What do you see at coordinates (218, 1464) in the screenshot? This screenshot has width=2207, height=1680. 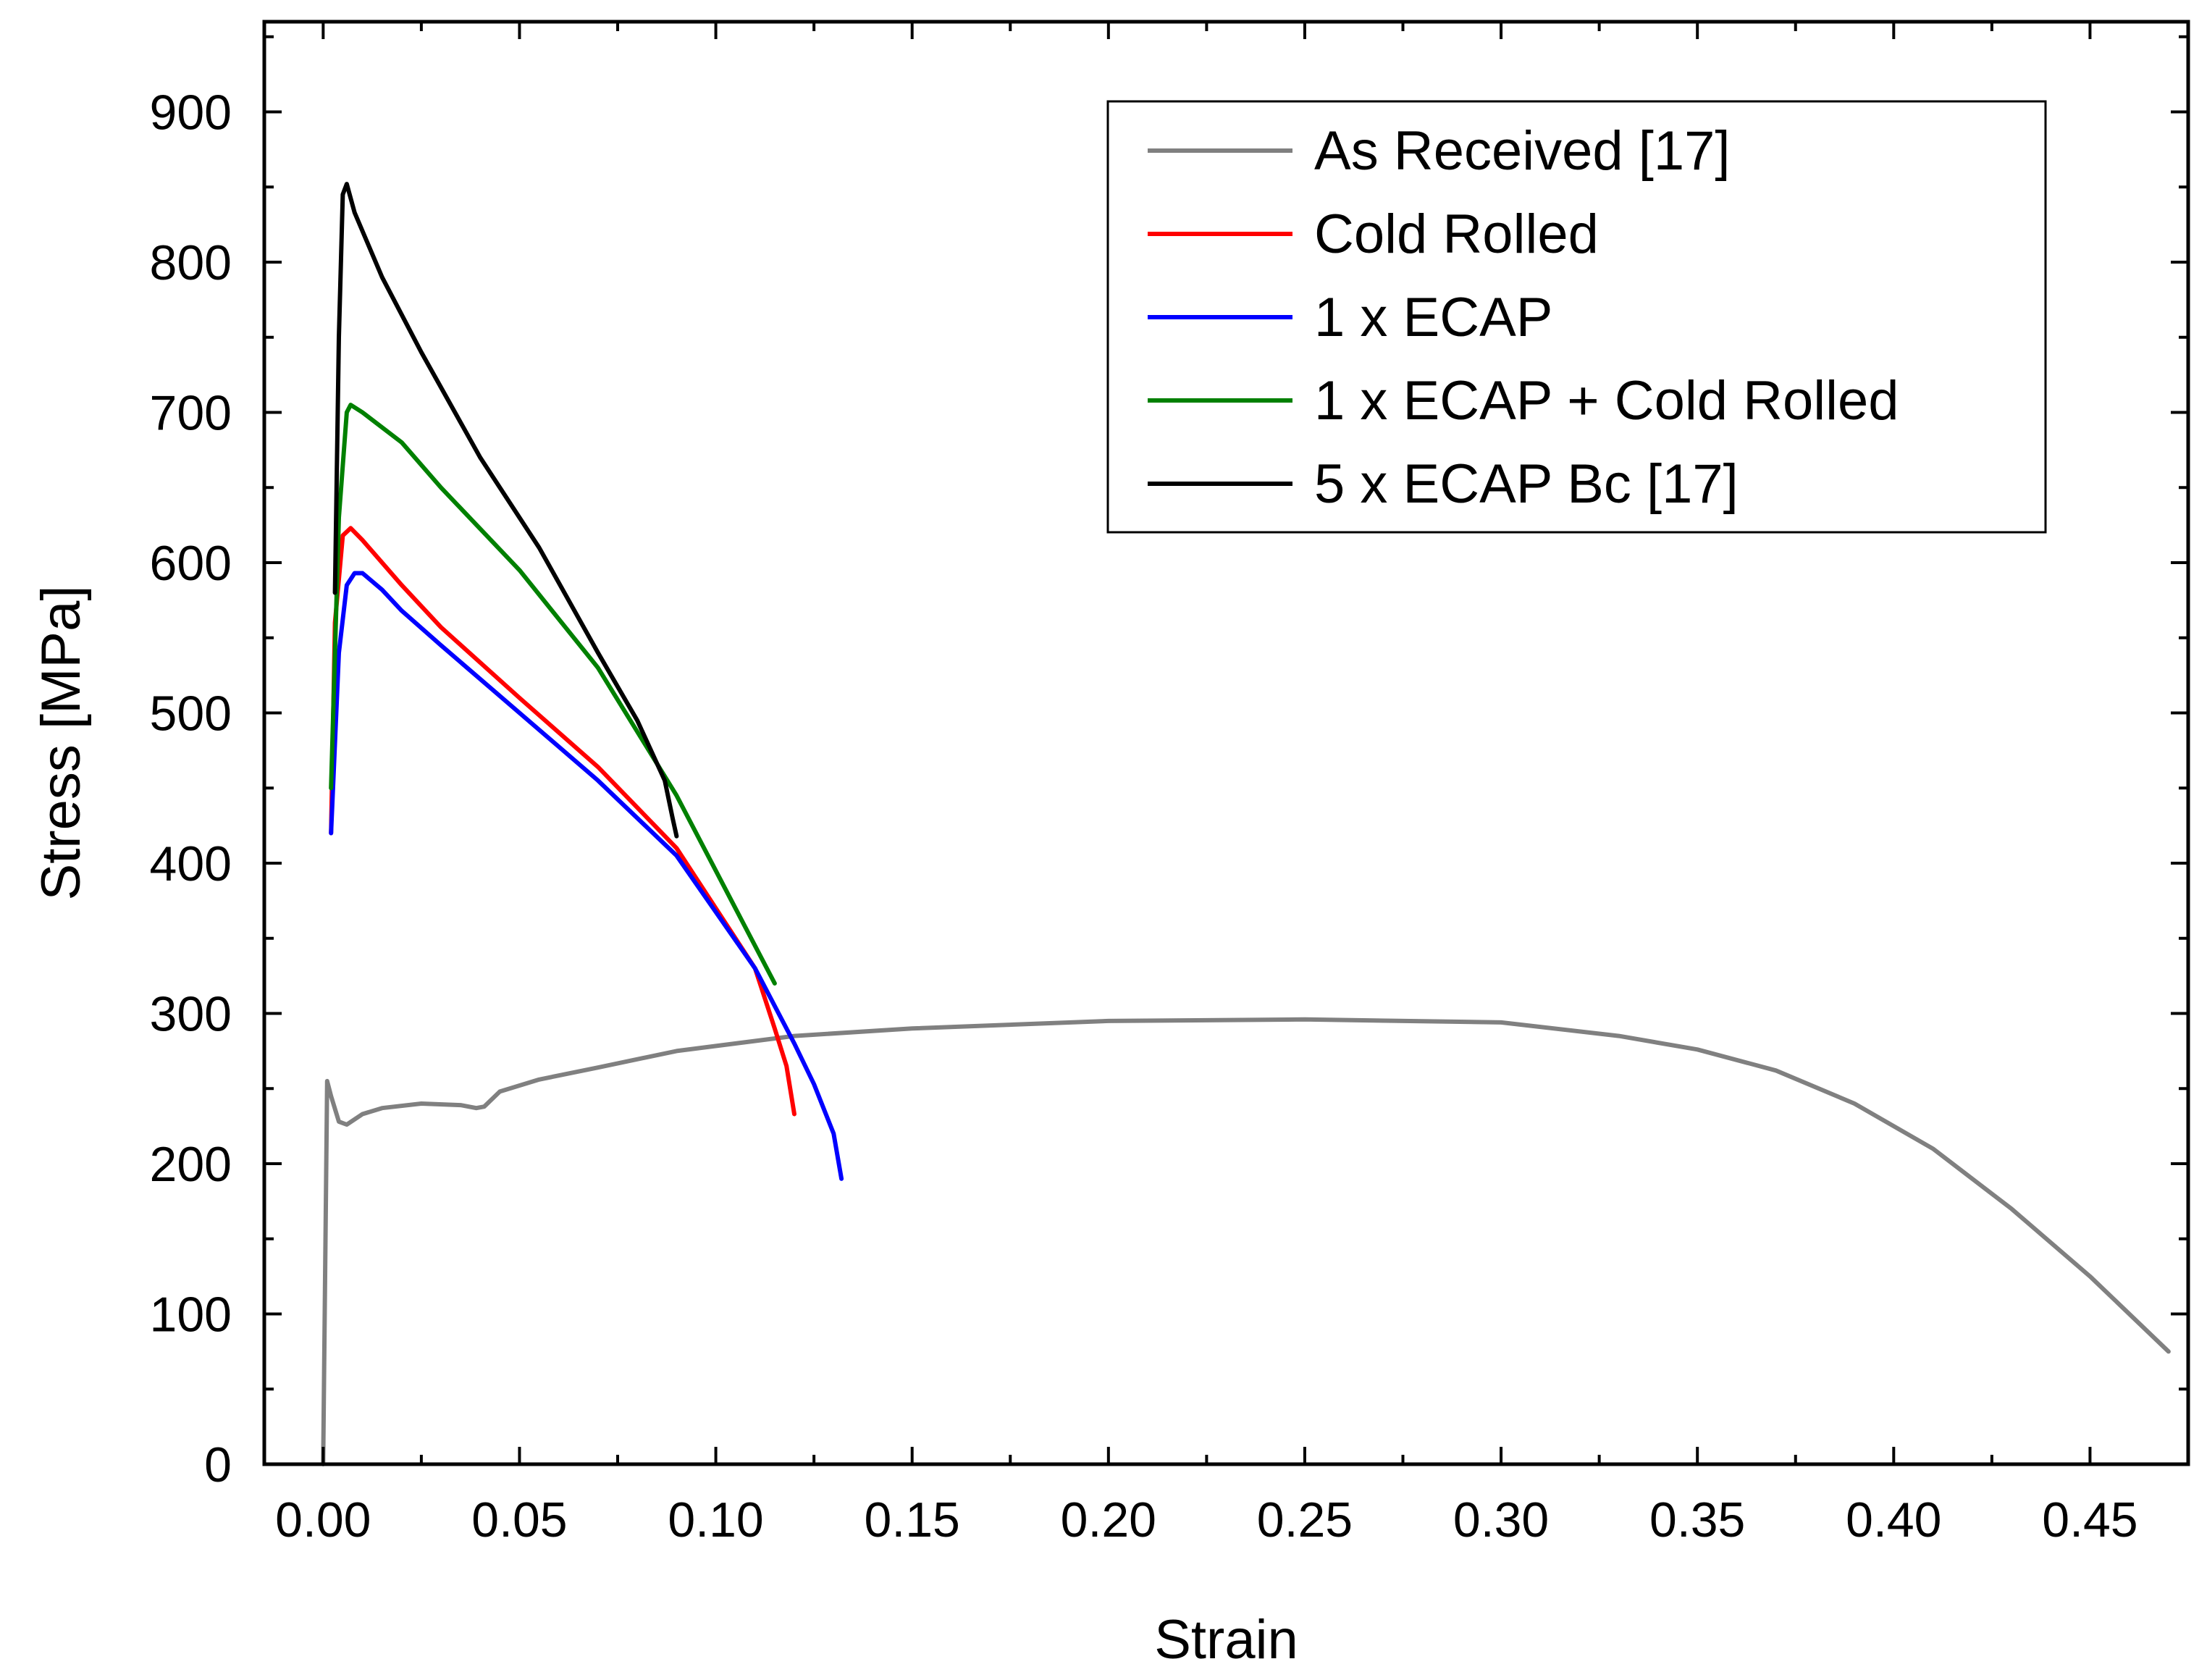 I see `y-tick-label: 0` at bounding box center [218, 1464].